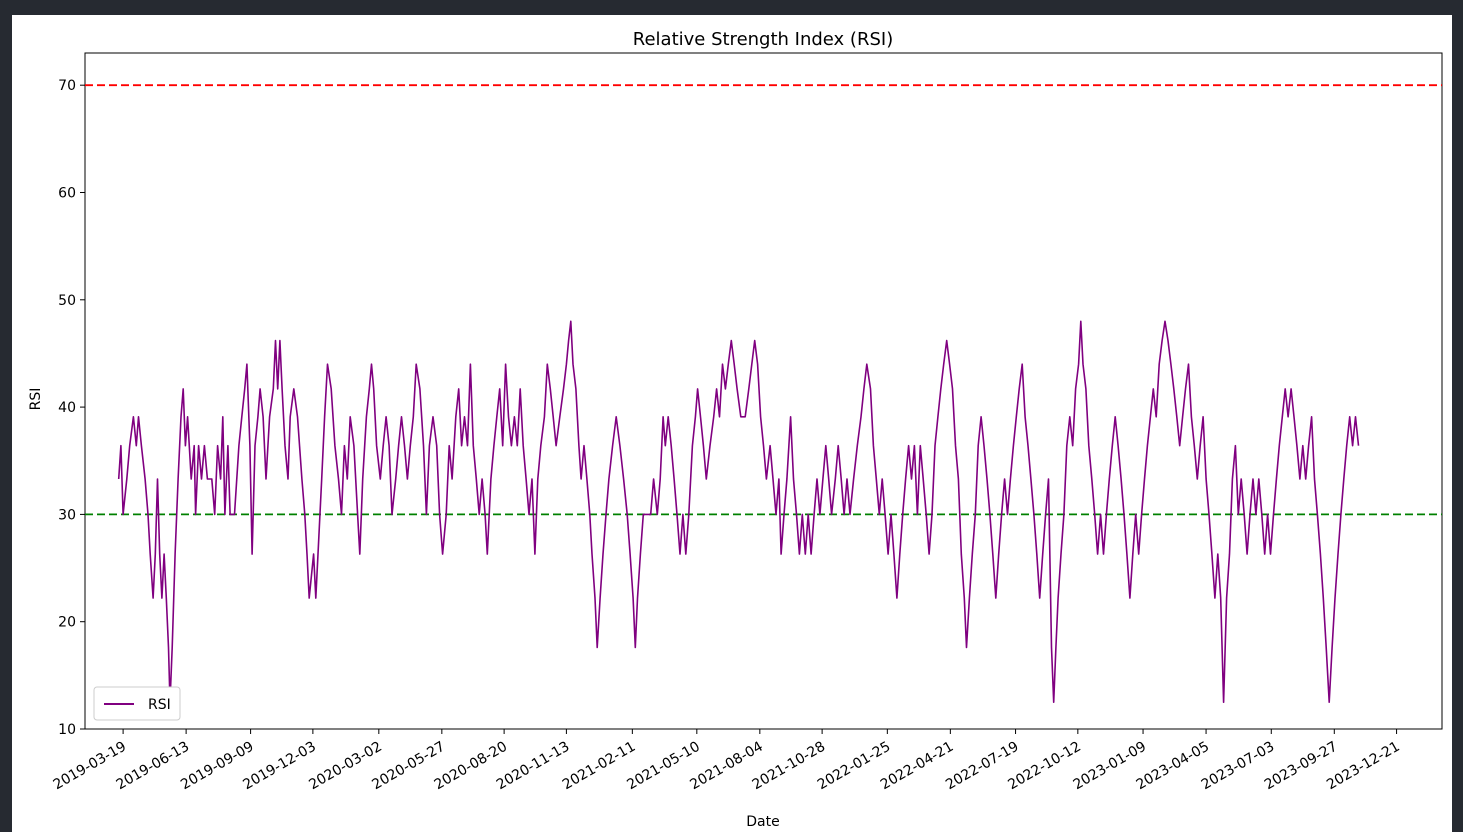  What do you see at coordinates (67, 730) in the screenshot?
I see `y-tick-label-10: 10` at bounding box center [67, 730].